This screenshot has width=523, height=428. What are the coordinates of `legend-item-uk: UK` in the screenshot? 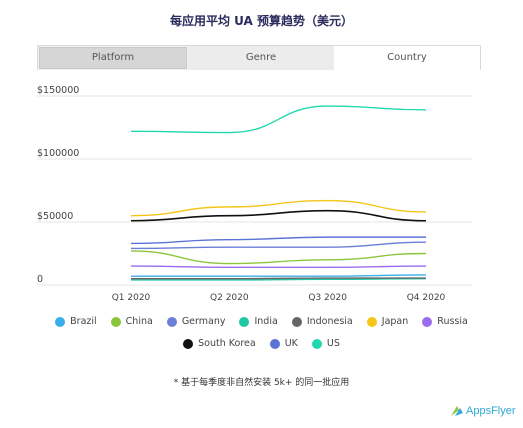 It's located at (283, 343).